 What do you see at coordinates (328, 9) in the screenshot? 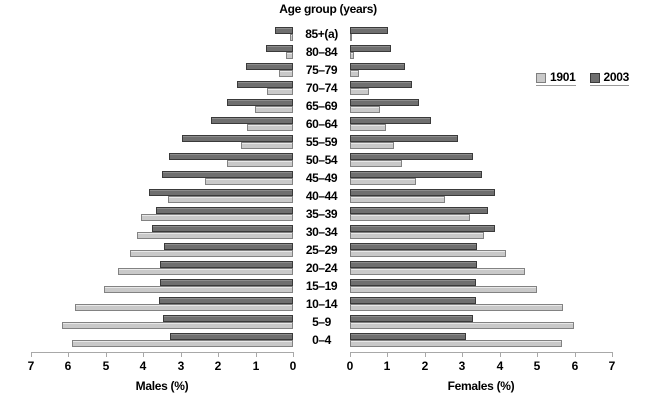
I see `chart-title: Age group (years)` at bounding box center [328, 9].